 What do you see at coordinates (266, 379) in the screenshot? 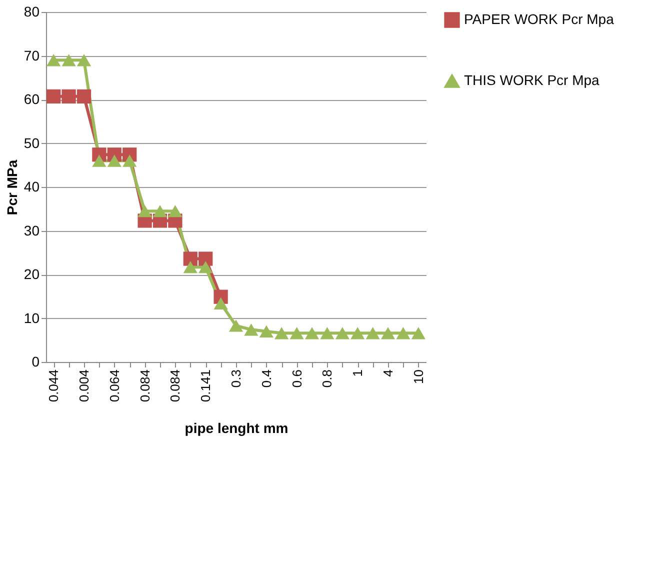
I see `x-tick-label: 0.4` at bounding box center [266, 379].